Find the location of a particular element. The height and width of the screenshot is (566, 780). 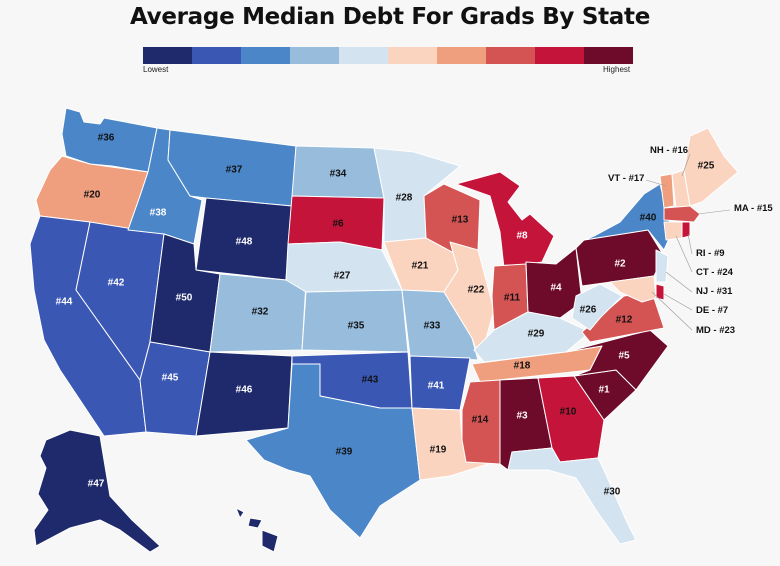

state-de is located at coordinates (660, 292).